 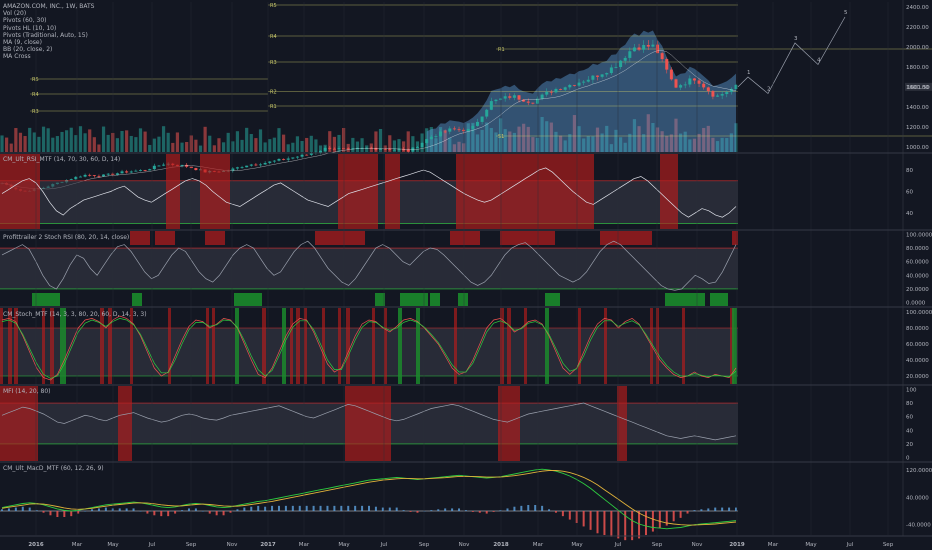 I want to click on y-tick-label: 20, so click(x=909, y=445).